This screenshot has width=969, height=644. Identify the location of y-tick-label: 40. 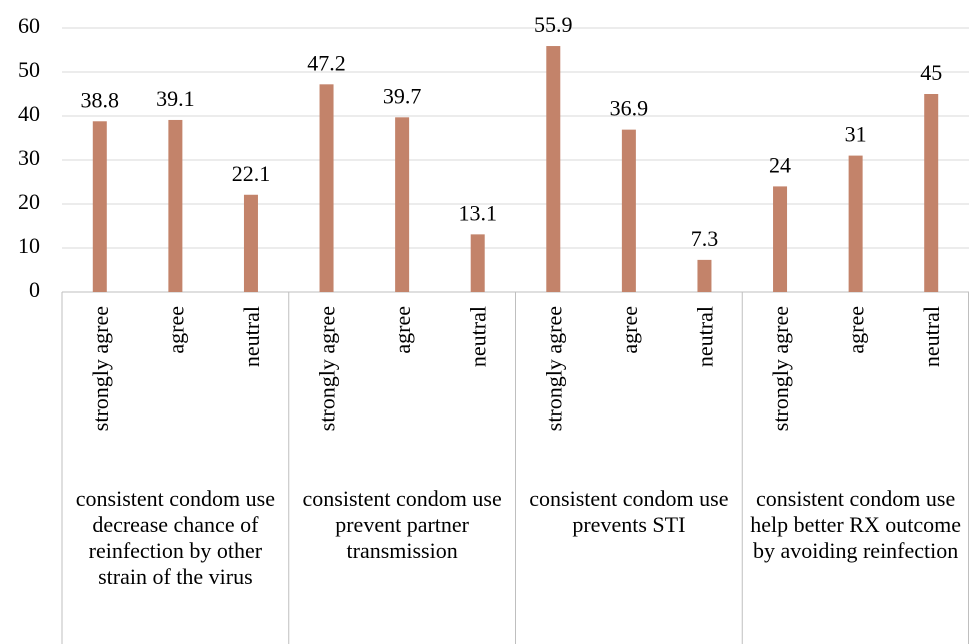
(29, 113).